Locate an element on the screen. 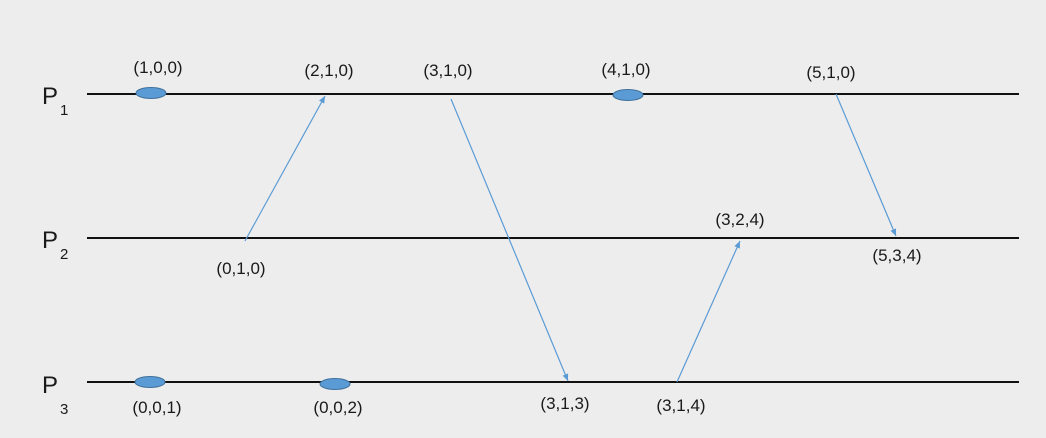 The width and height of the screenshot is (1046, 438). process-label-p2: P 2 is located at coordinates (55, 245).